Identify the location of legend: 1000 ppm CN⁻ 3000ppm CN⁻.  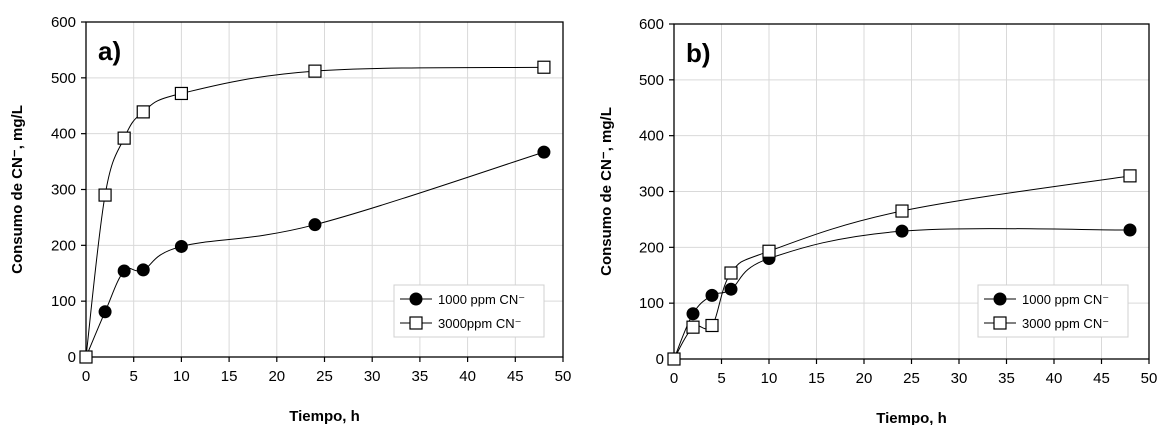
(469, 311).